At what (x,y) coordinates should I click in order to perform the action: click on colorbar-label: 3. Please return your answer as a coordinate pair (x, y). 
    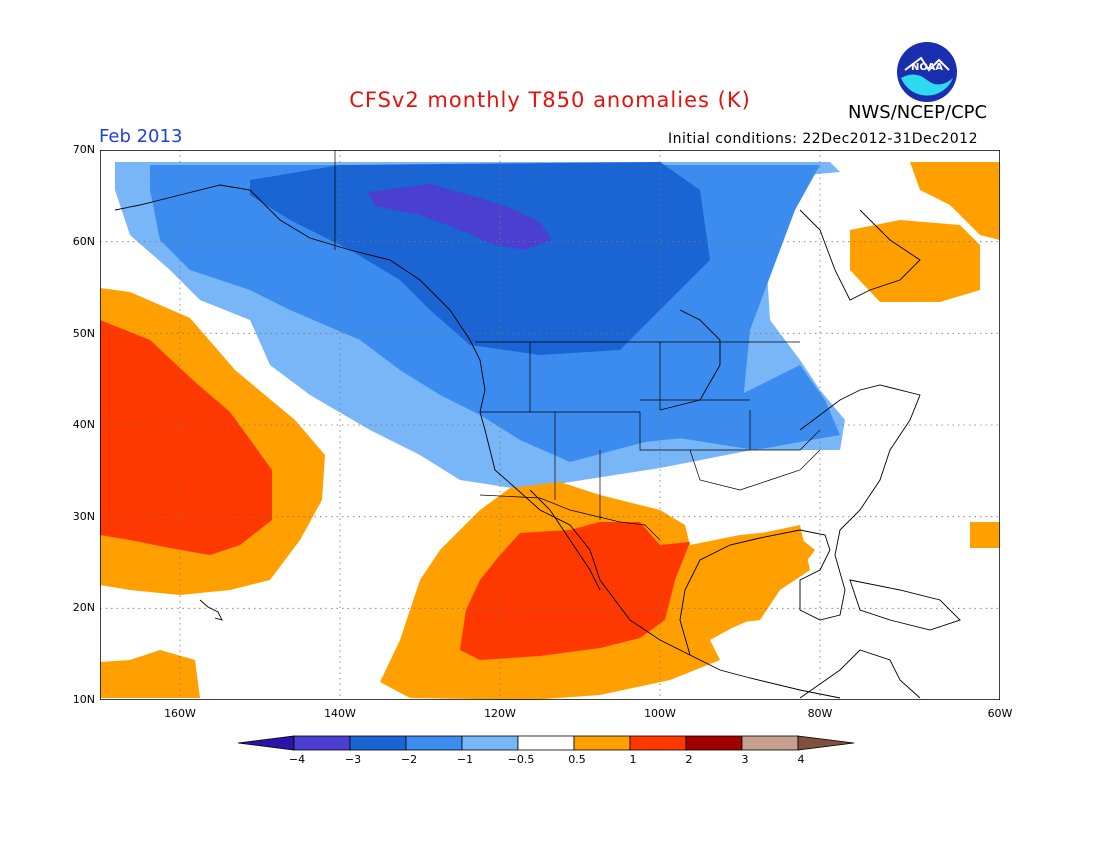
    Looking at the image, I should click on (745, 759).